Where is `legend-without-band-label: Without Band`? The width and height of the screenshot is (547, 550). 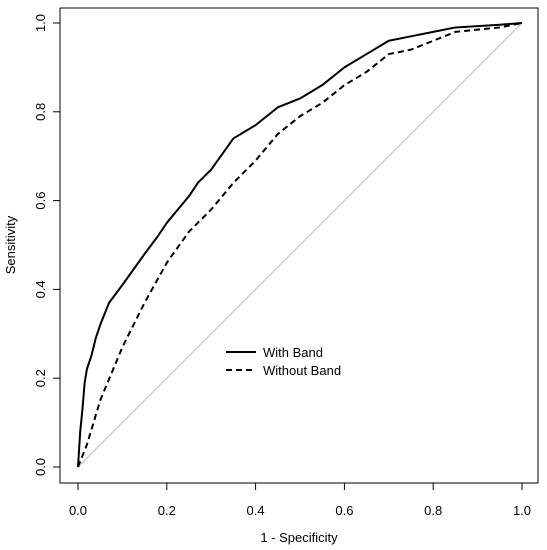 legend-without-band-label: Without Band is located at coordinates (302, 370).